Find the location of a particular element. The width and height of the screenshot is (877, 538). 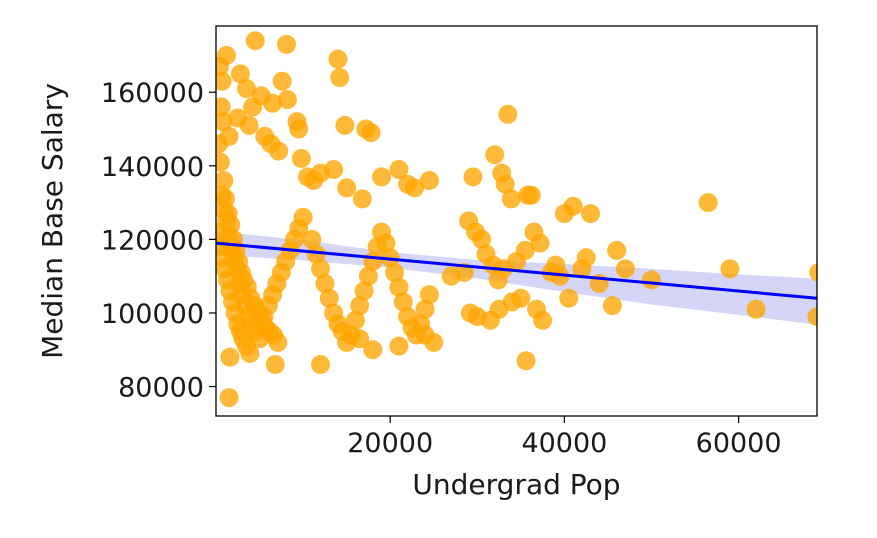

y-tick-label: 80000 is located at coordinates (161, 388).